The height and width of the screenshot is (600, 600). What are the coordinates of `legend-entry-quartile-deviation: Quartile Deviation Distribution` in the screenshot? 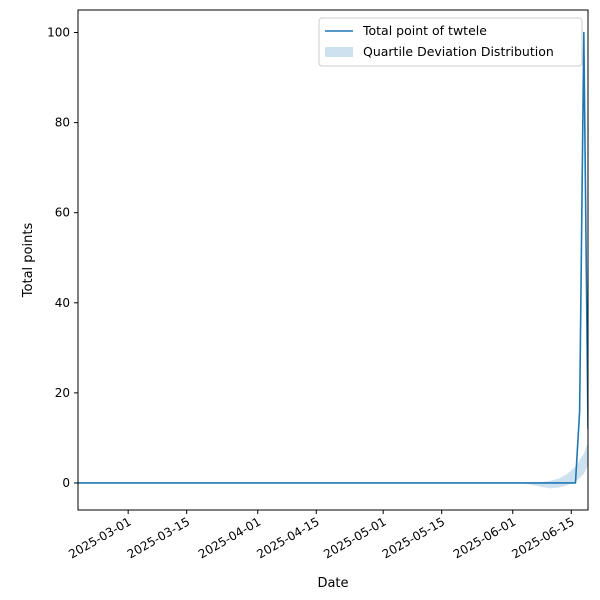 It's located at (458, 51).